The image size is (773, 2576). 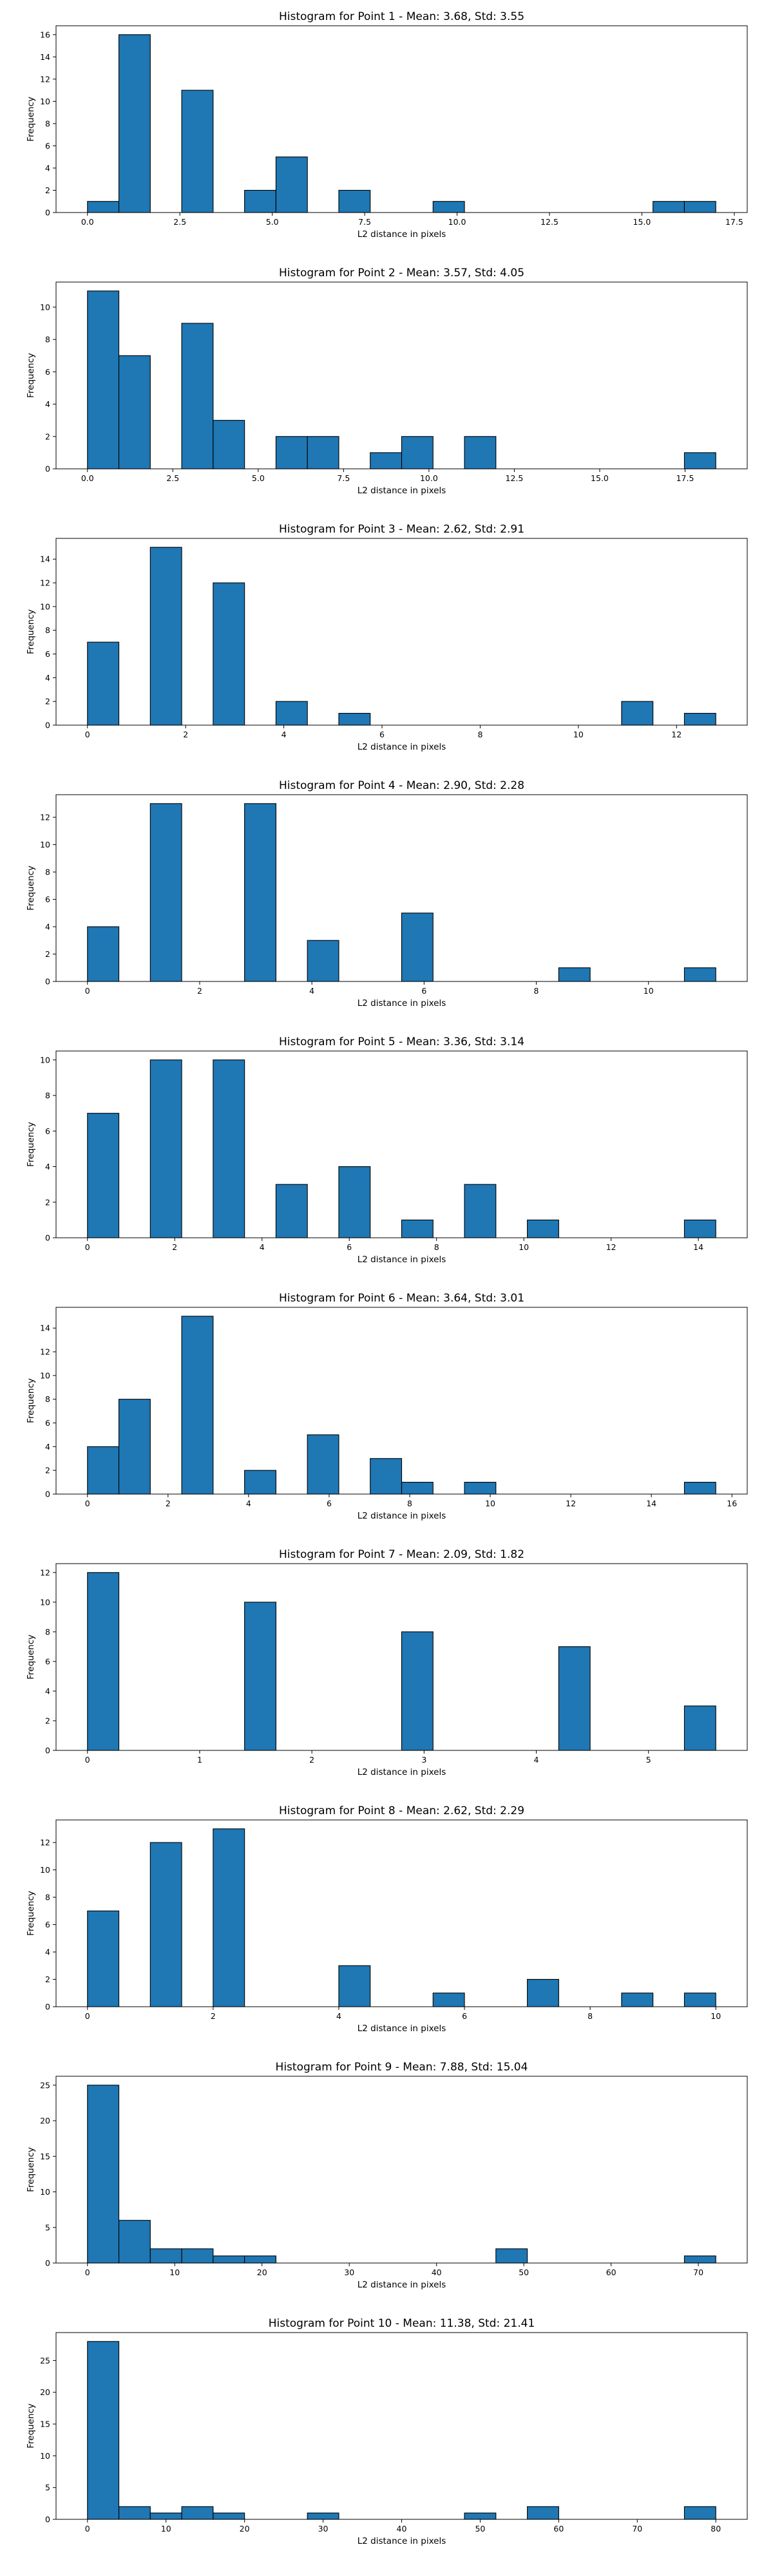 I want to click on x-tick-label: 17.5, so click(x=685, y=478).